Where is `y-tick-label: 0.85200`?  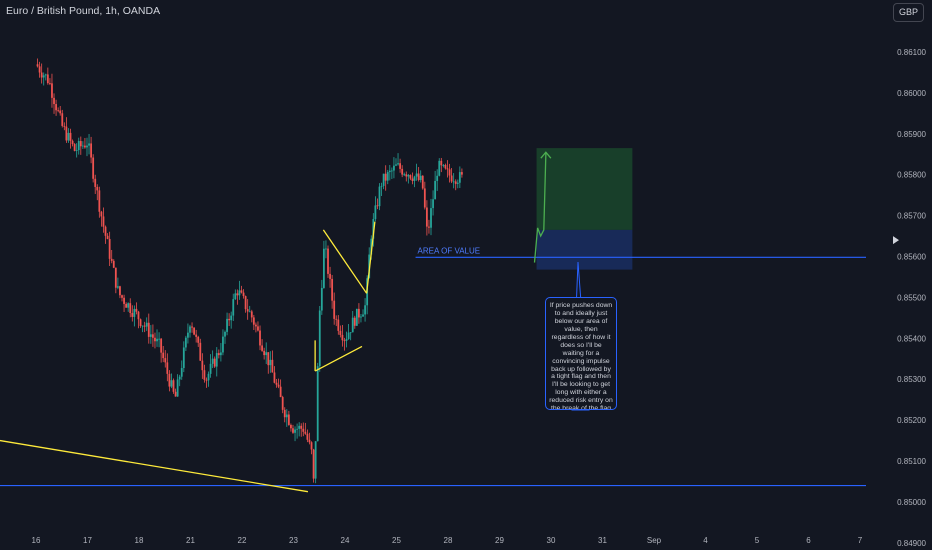
y-tick-label: 0.85200 is located at coordinates (911, 420).